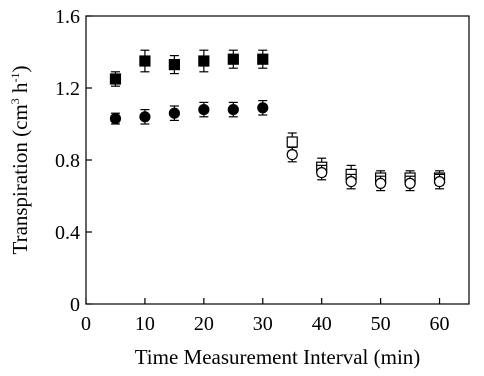 The width and height of the screenshot is (484, 376). I want to click on x-axis-label: Time Measurement Interval (min), so click(278, 357).